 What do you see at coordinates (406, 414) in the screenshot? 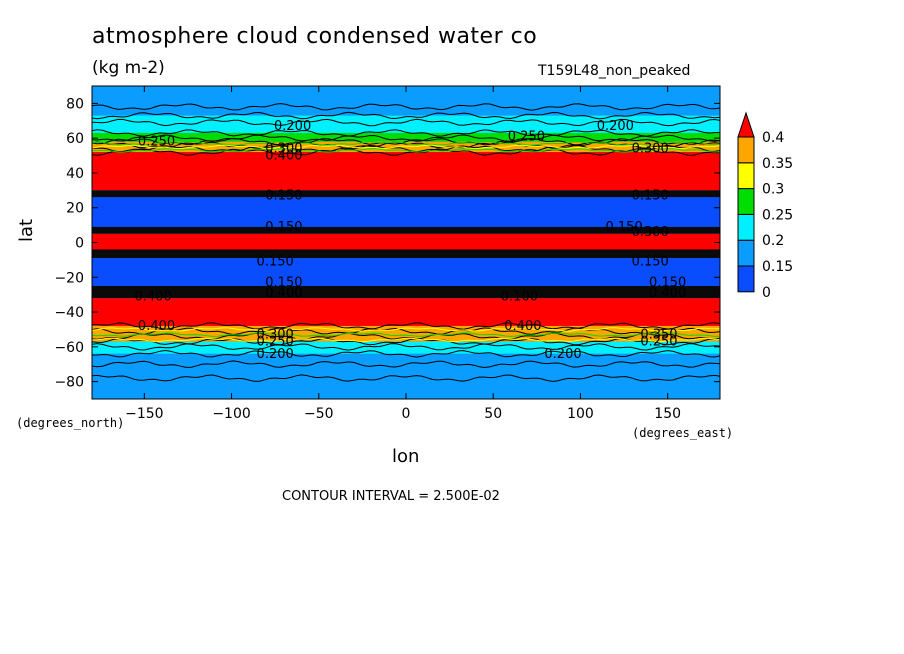
I see `x-tick-label: 0` at bounding box center [406, 414].